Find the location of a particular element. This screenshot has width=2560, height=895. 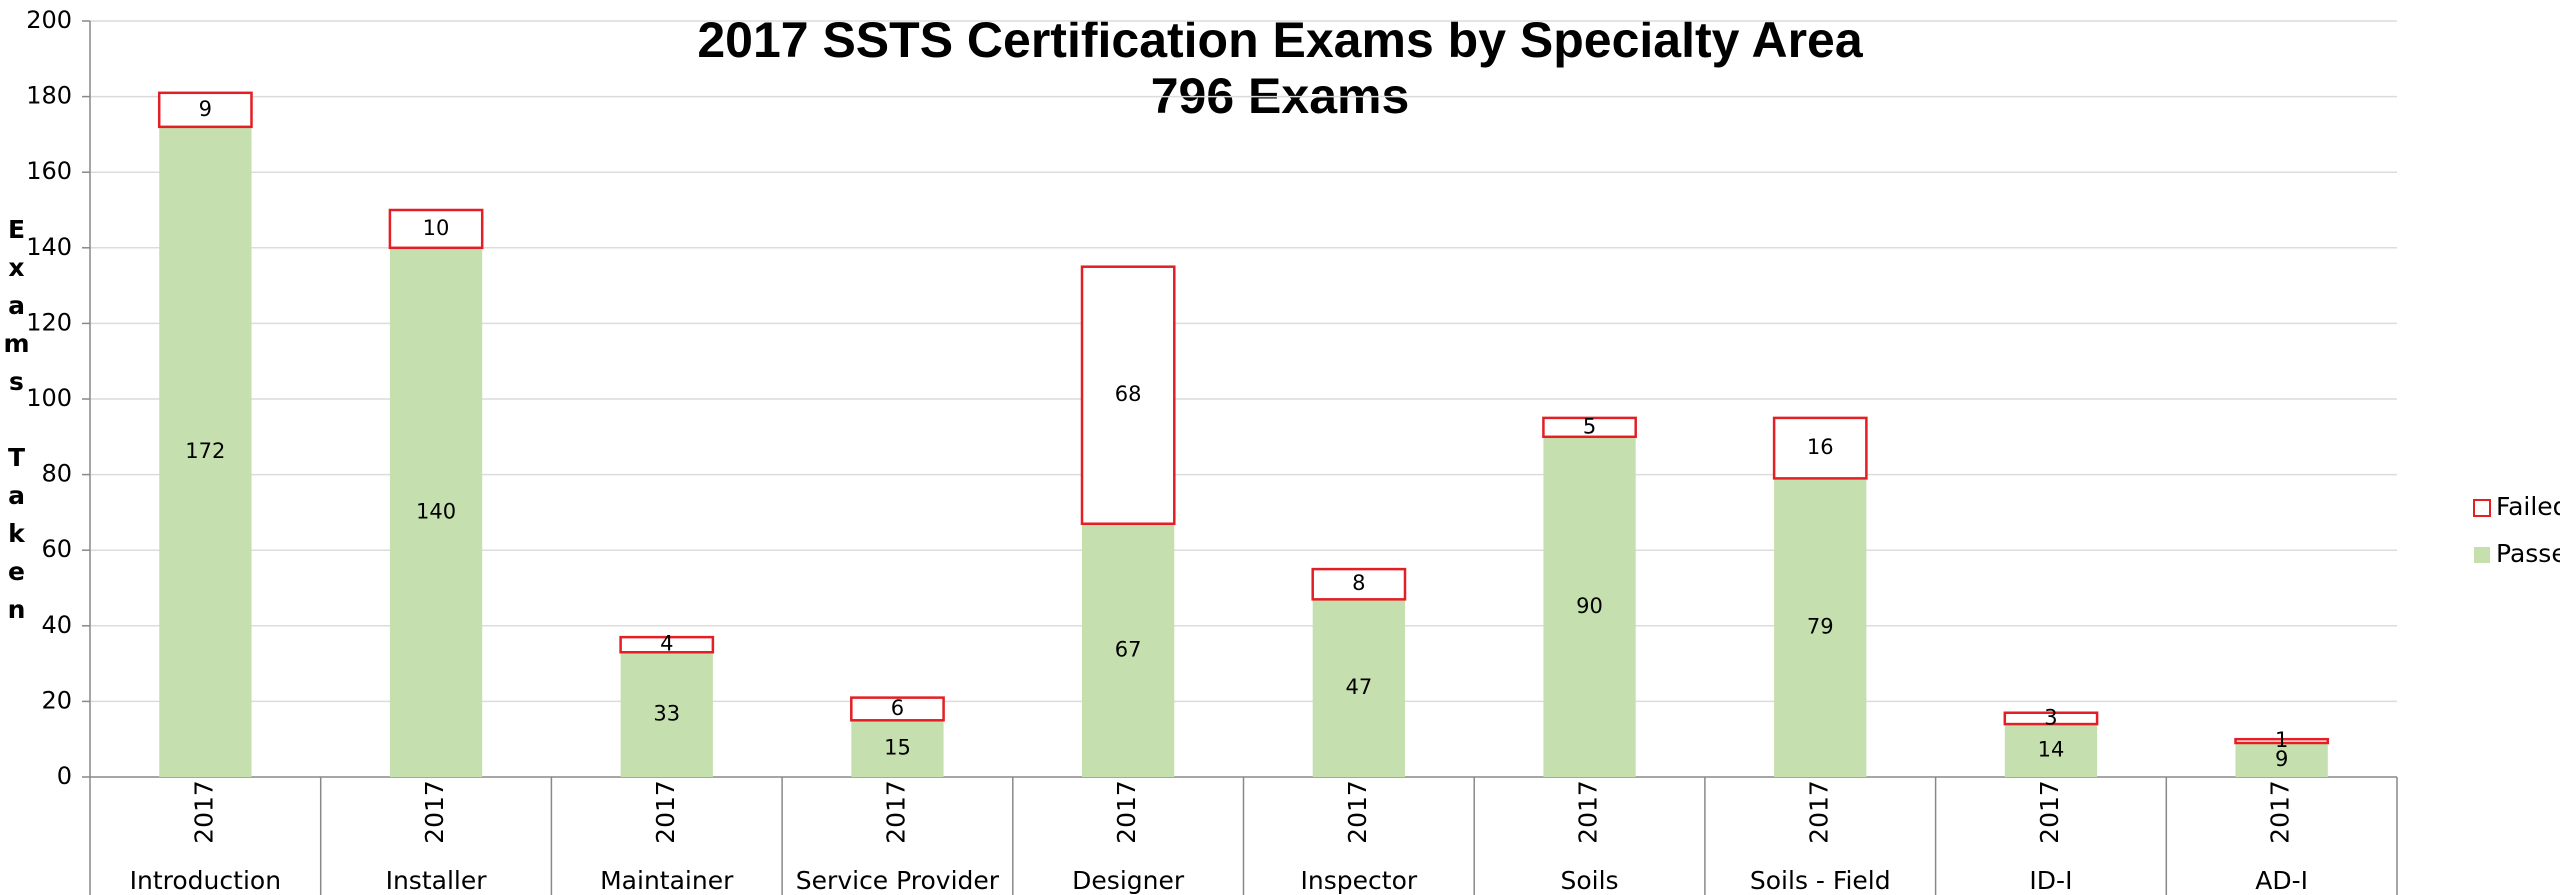

data-label: 79 is located at coordinates (1820, 627).